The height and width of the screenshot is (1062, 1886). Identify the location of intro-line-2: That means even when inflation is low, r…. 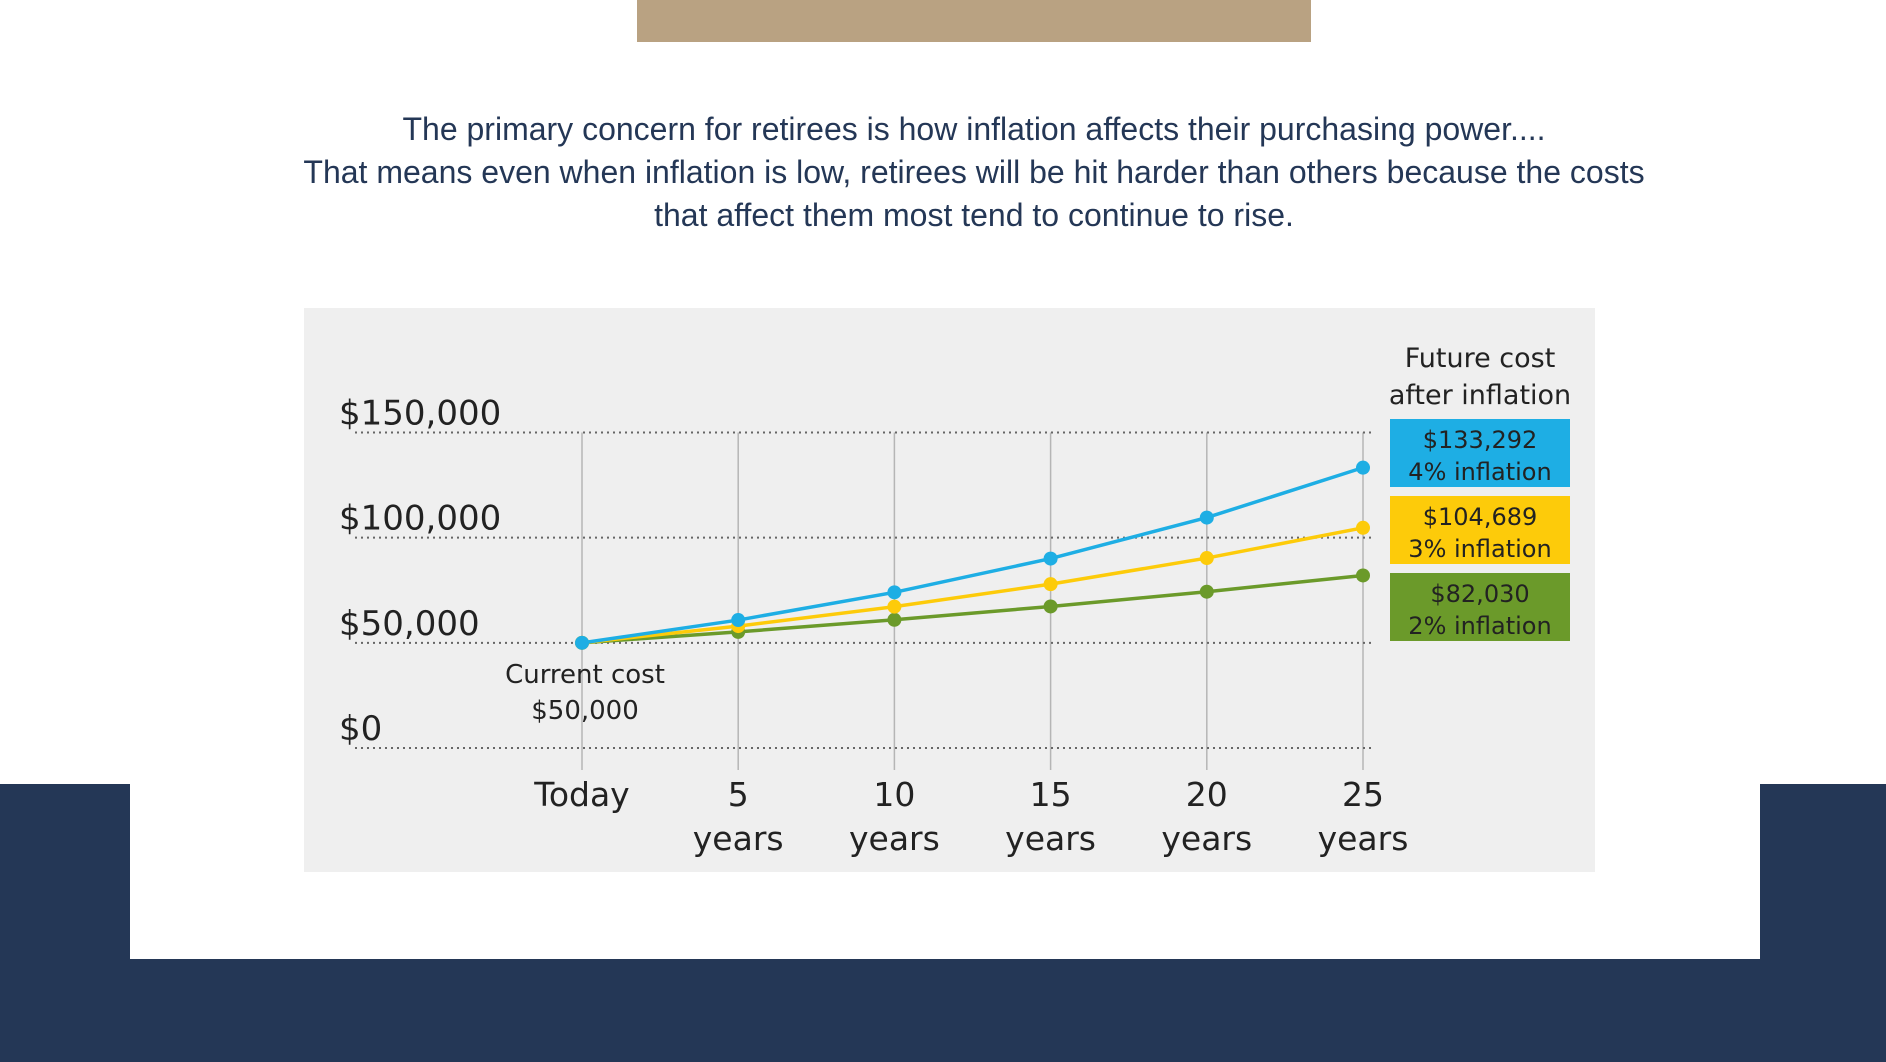
(974, 172).